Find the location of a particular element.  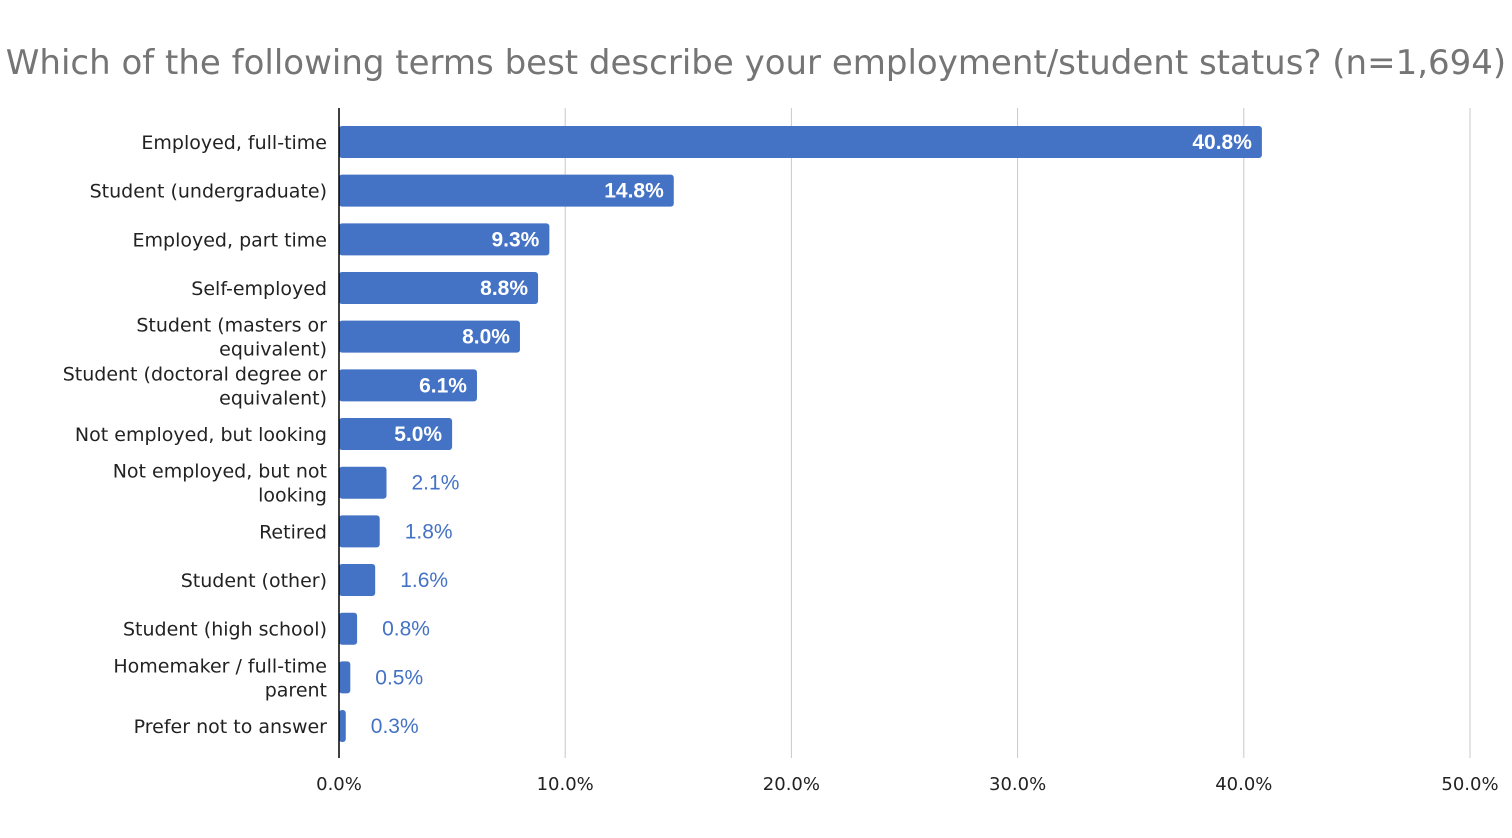

category-label: Student (other) is located at coordinates (254, 581).